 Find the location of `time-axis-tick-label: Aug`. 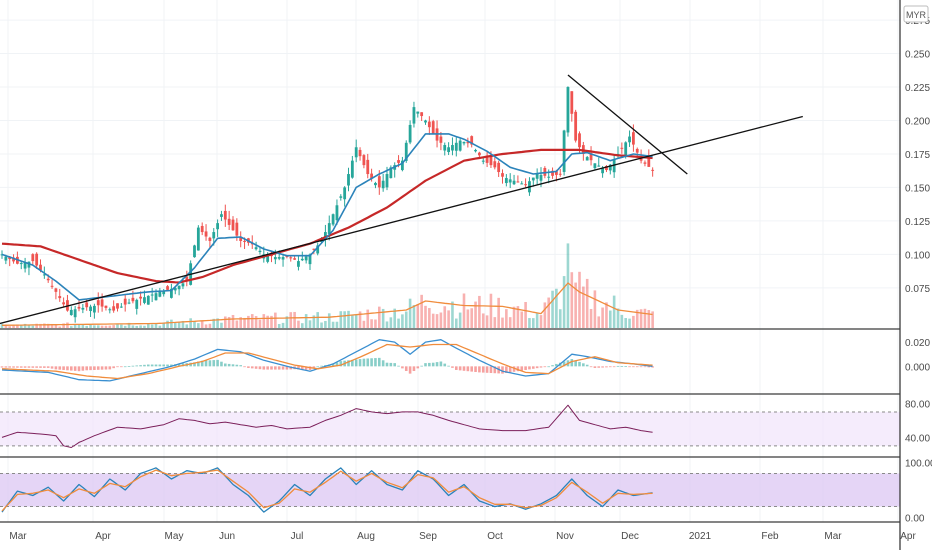

time-axis-tick-label: Aug is located at coordinates (366, 536).